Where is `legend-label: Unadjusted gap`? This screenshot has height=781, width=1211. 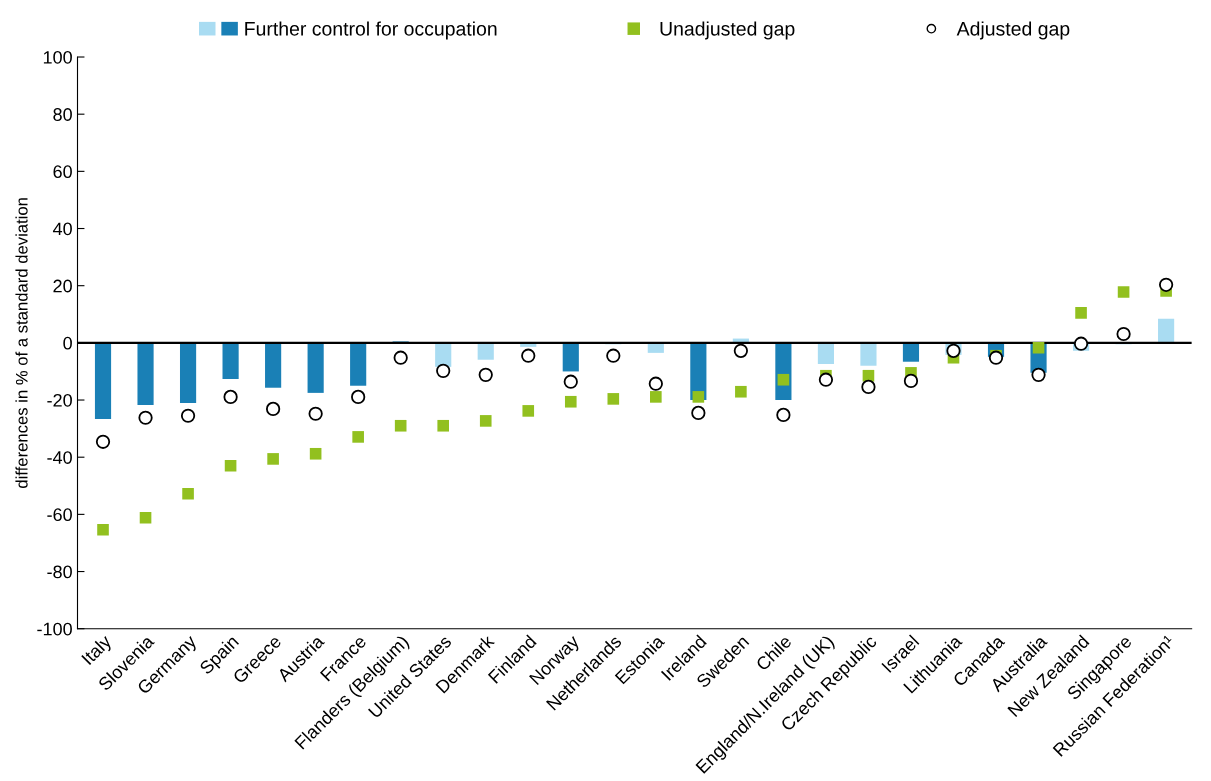
legend-label: Unadjusted gap is located at coordinates (727, 30).